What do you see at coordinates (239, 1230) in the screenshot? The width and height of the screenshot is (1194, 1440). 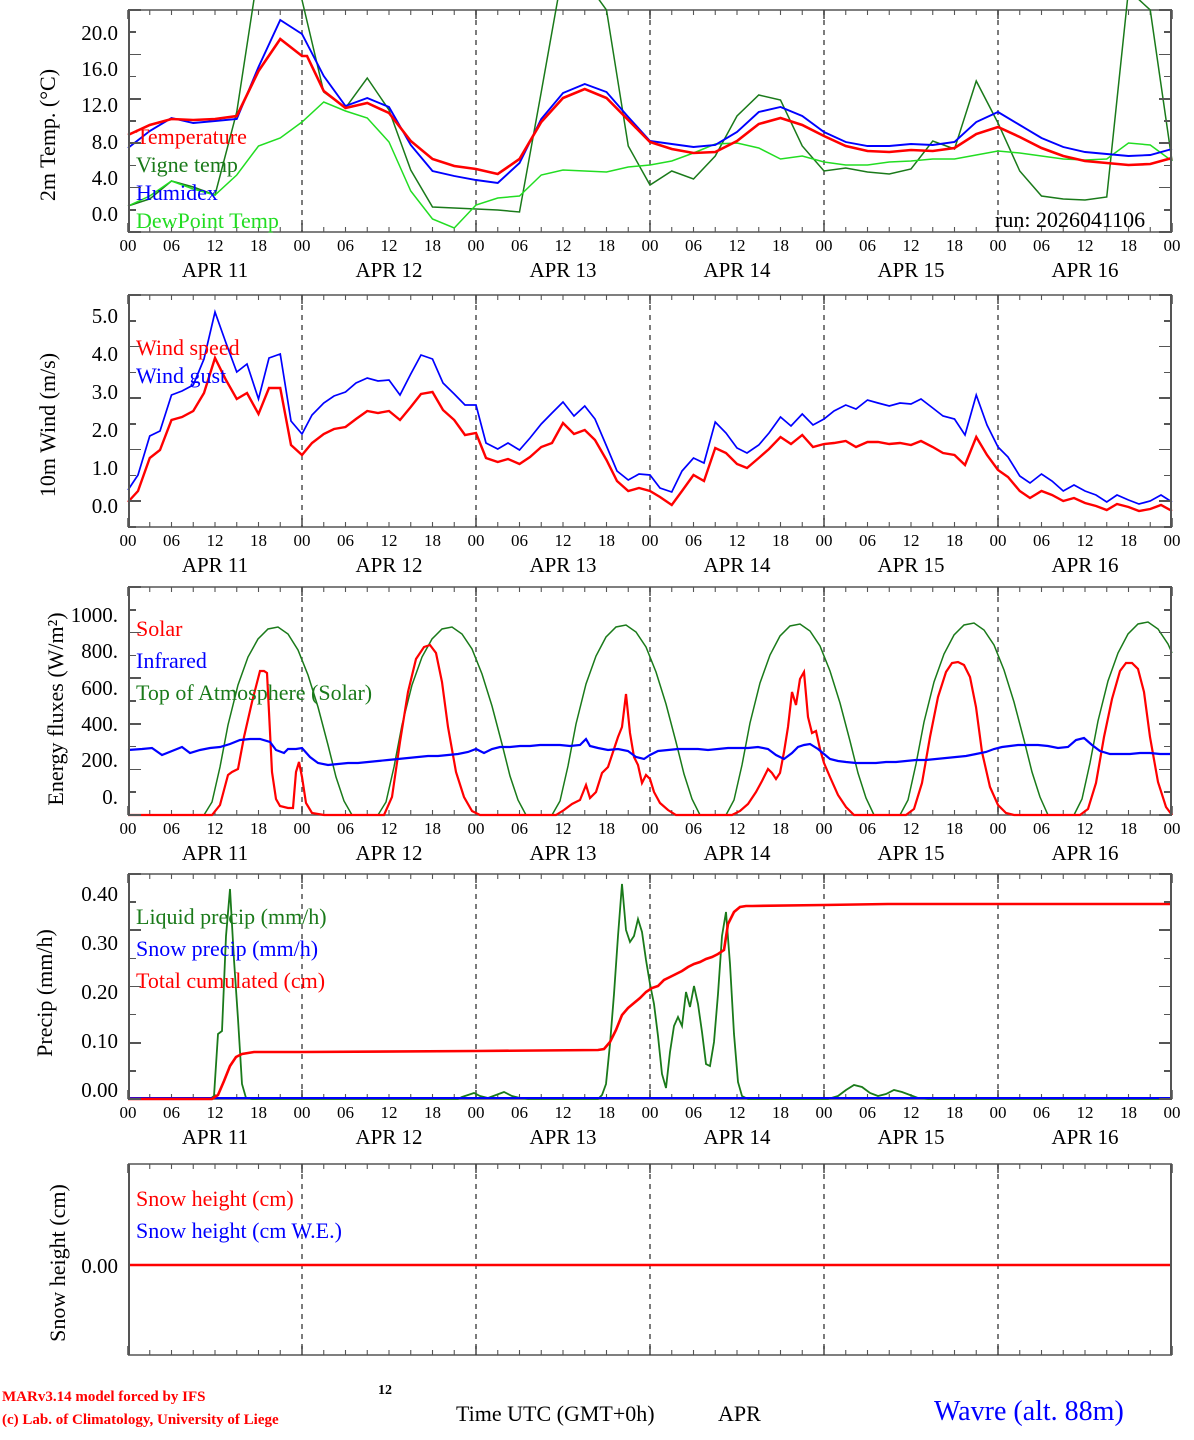 I see `legend-snow-height-we: Snow height (cm W.E.)` at bounding box center [239, 1230].